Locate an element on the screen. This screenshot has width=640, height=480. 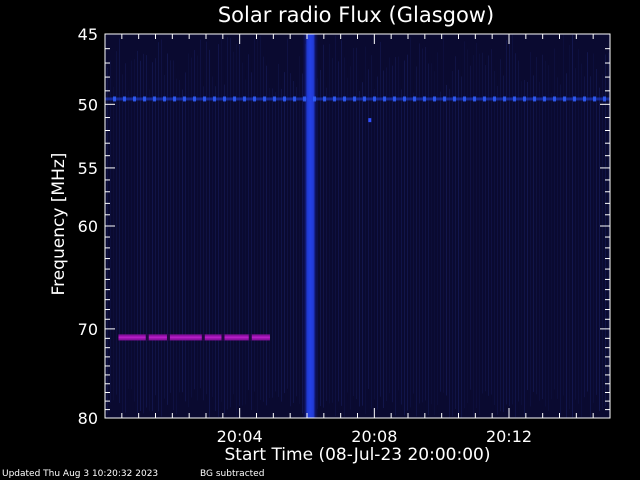
footer-updated: Updated Thu Aug 3 10:20:32 2023 is located at coordinates (80, 474).